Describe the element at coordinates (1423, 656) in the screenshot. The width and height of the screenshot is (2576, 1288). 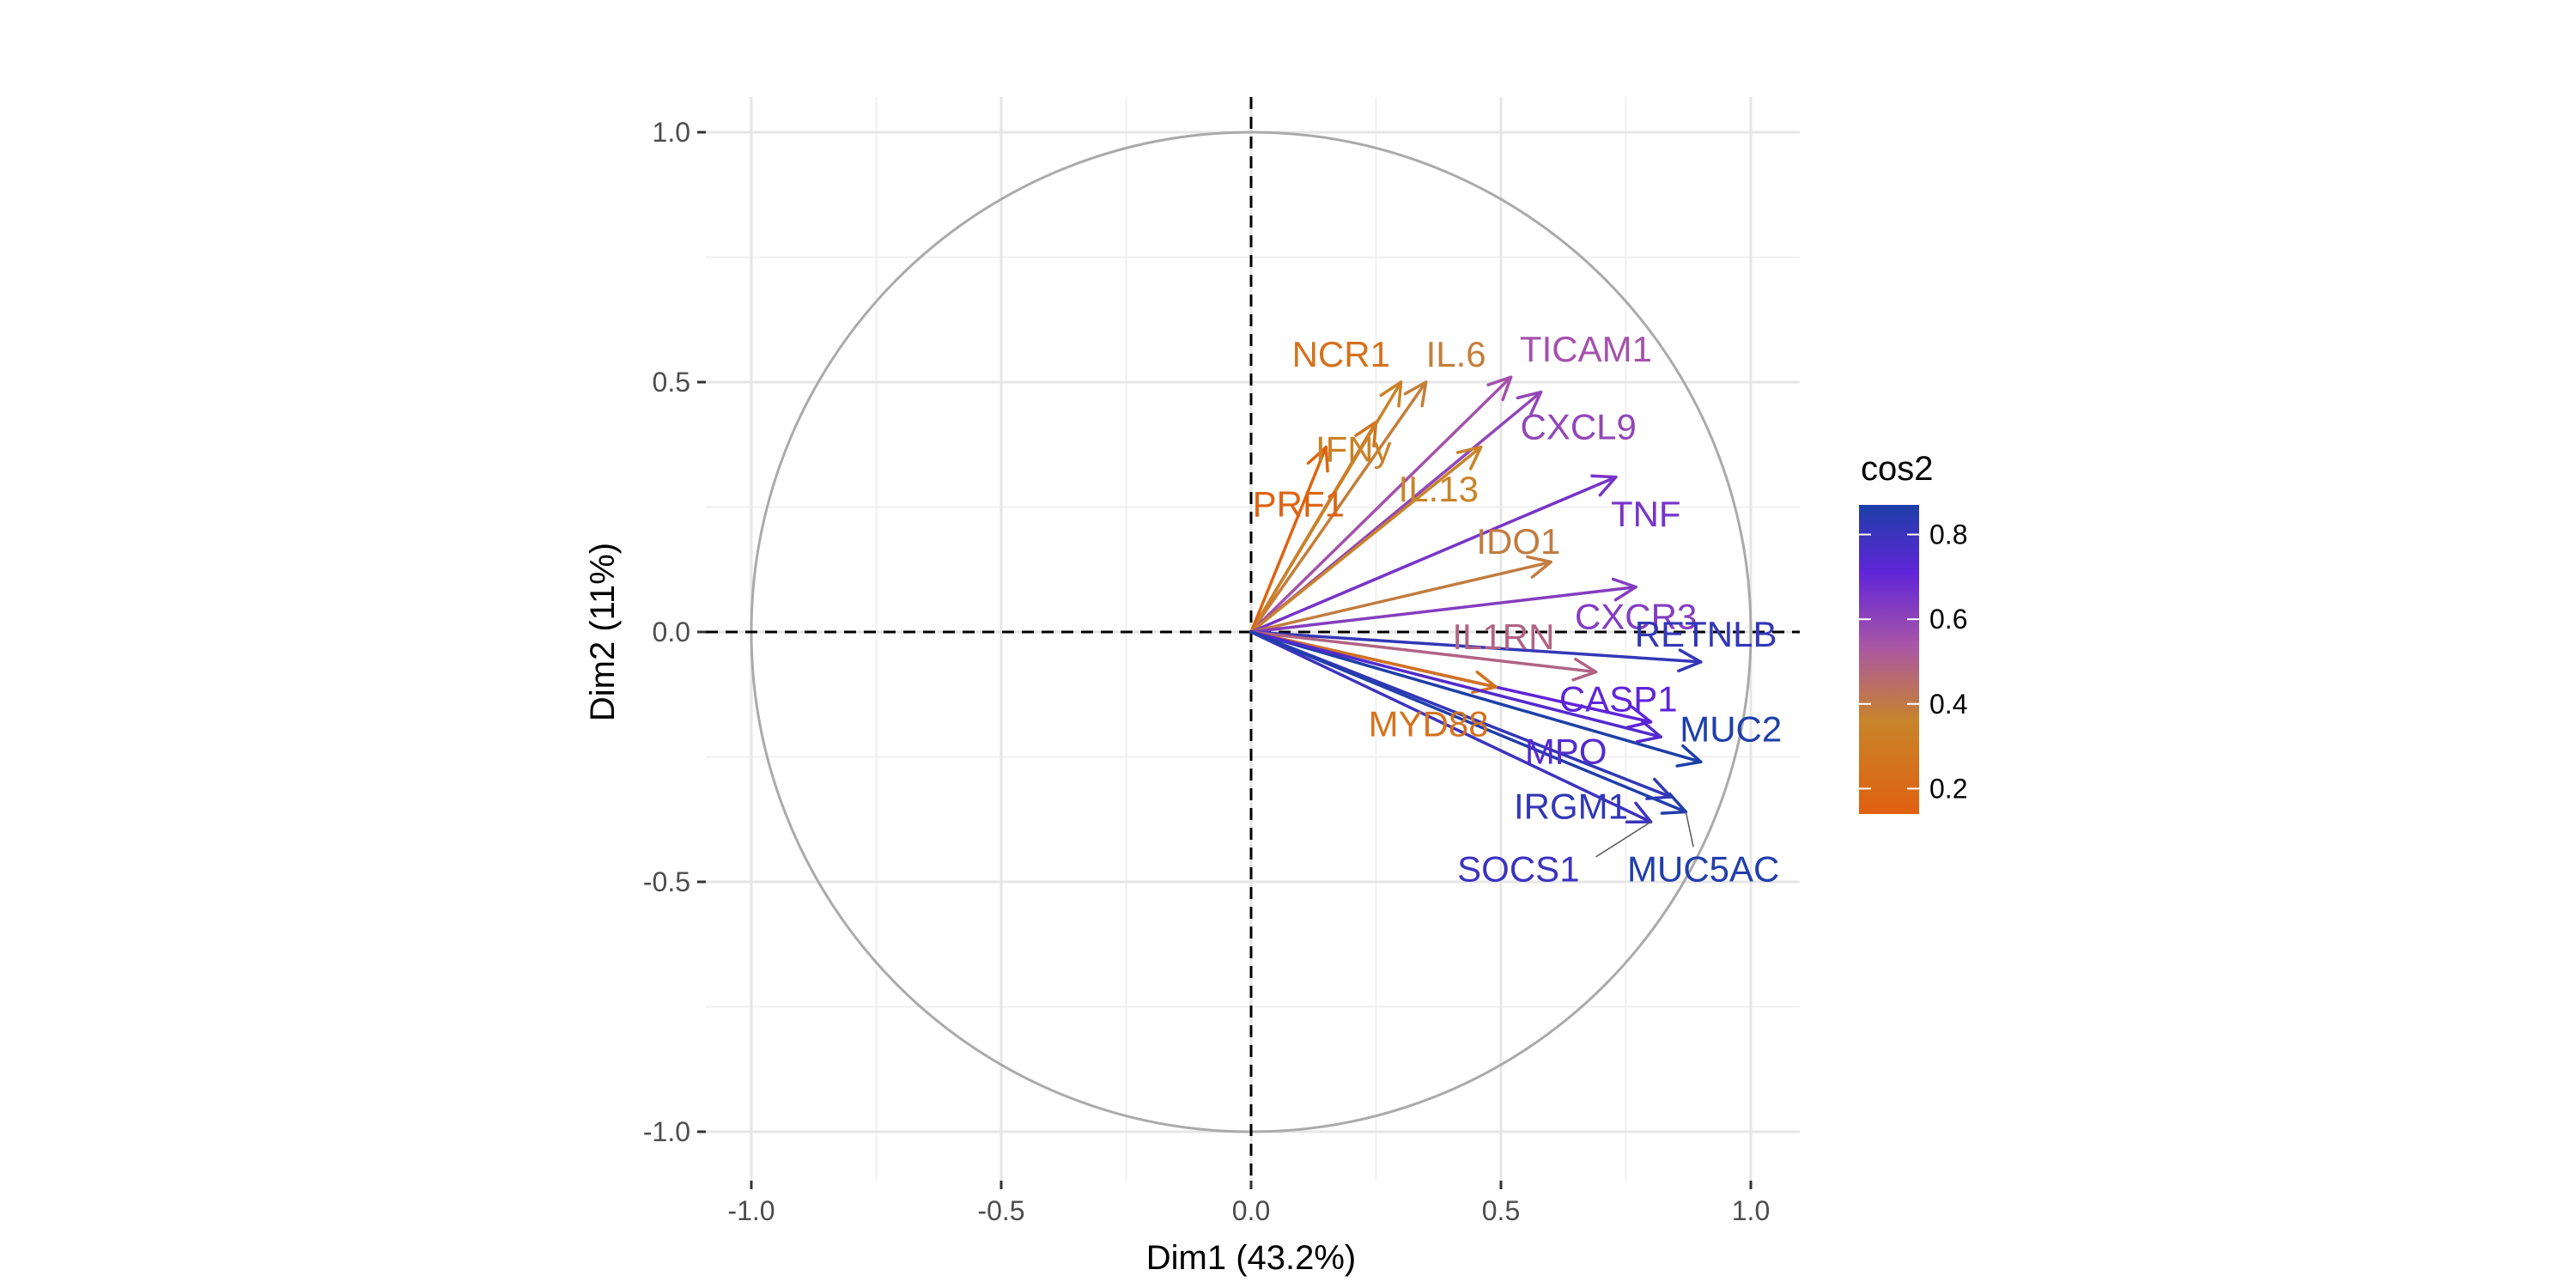
I see `arrow-il1rn` at that location.